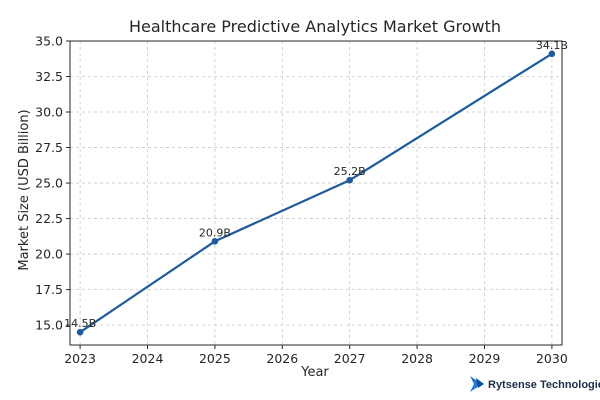  What do you see at coordinates (49, 254) in the screenshot?
I see `y-tick-label: 20.0` at bounding box center [49, 254].